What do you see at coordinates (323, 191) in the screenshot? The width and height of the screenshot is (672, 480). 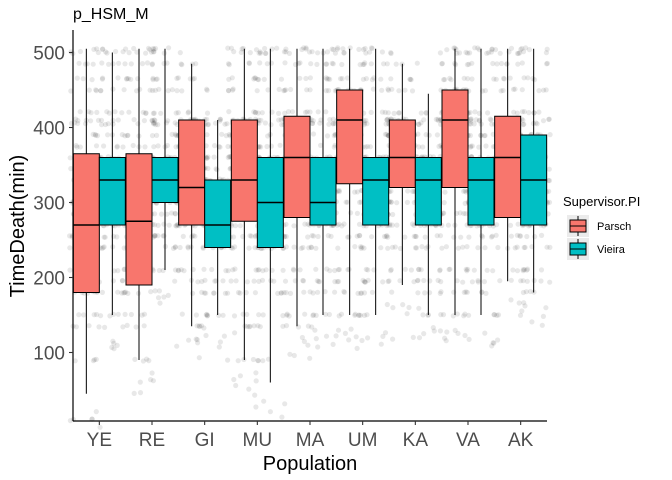 I see `box-body` at bounding box center [323, 191].